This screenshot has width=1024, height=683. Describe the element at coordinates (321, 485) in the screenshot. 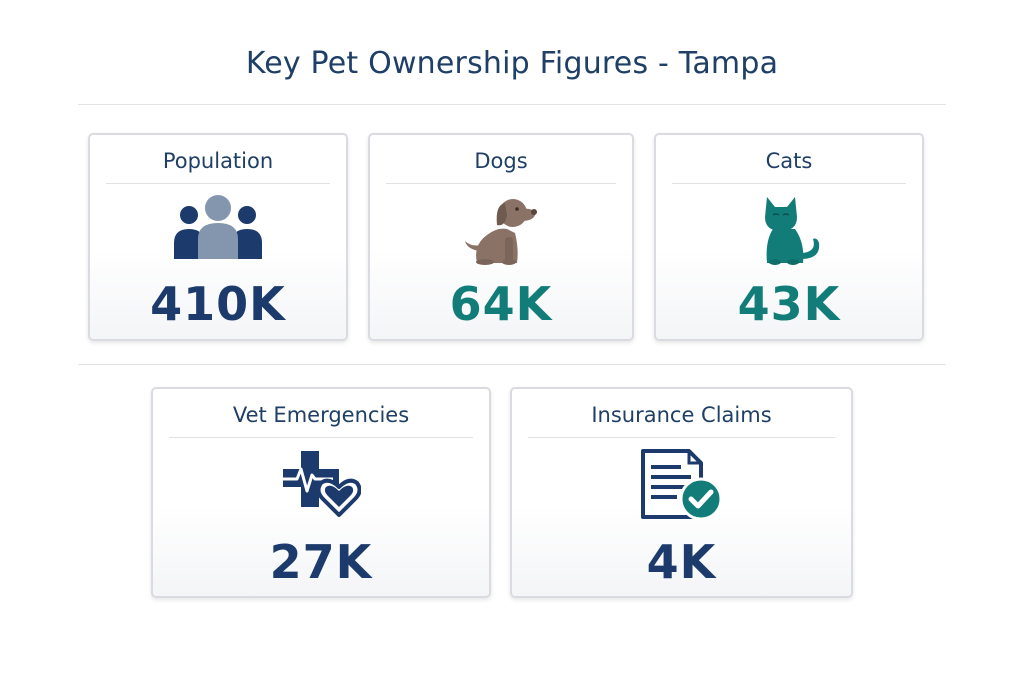

I see `medical-cross-heart-icon` at that location.